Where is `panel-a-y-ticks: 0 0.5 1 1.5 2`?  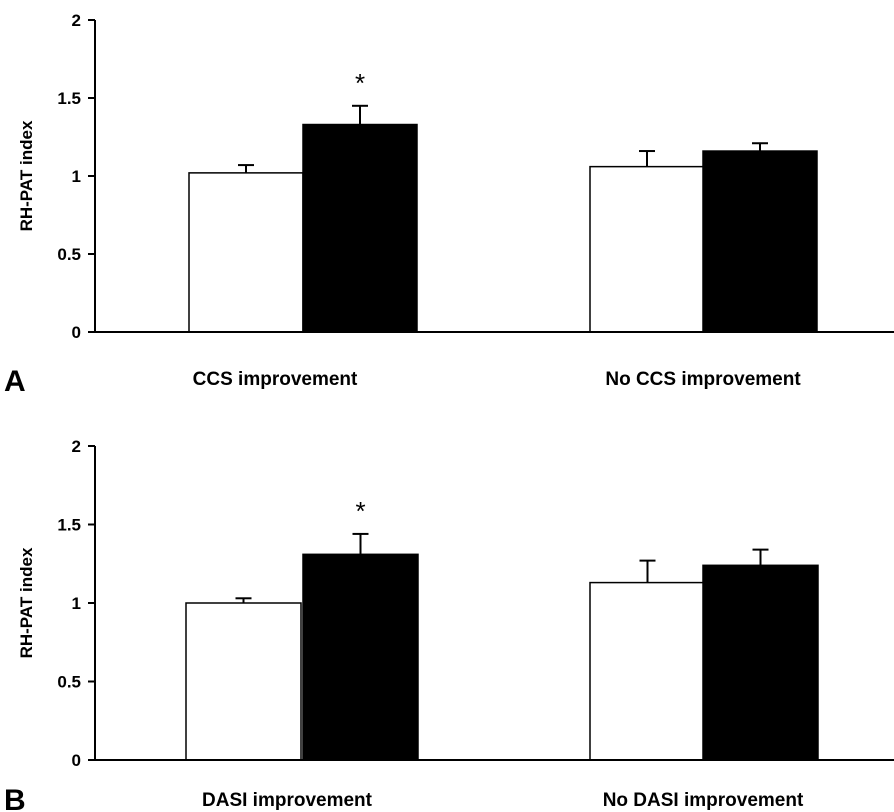
panel-a-y-ticks: 0 0.5 1 1.5 2 is located at coordinates (76, 176).